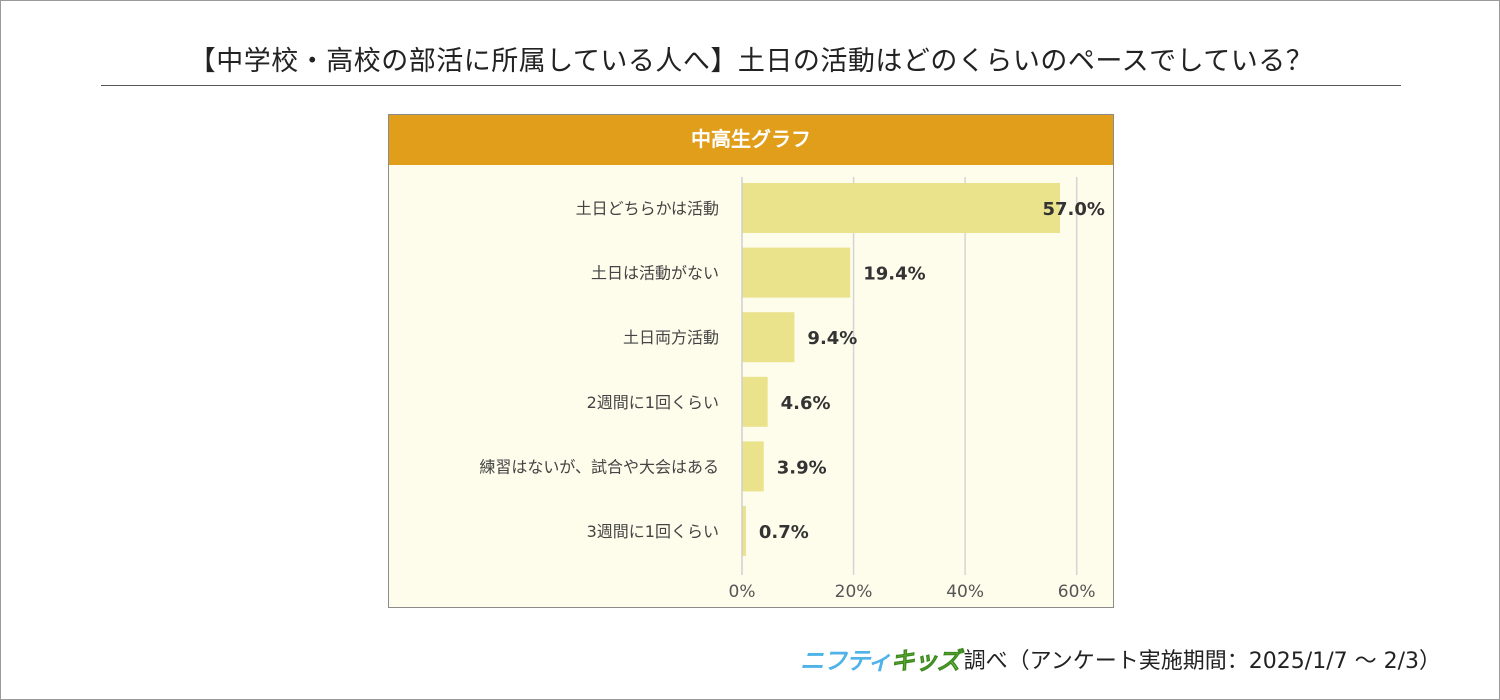  Describe the element at coordinates (655, 273) in the screenshot. I see `category-label-1: 土日は活動がない` at that location.